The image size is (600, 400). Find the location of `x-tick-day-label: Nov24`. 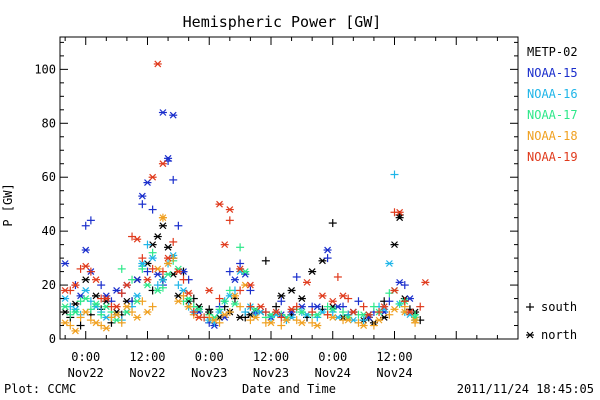

x-tick-day-label: Nov24 is located at coordinates (394, 373).